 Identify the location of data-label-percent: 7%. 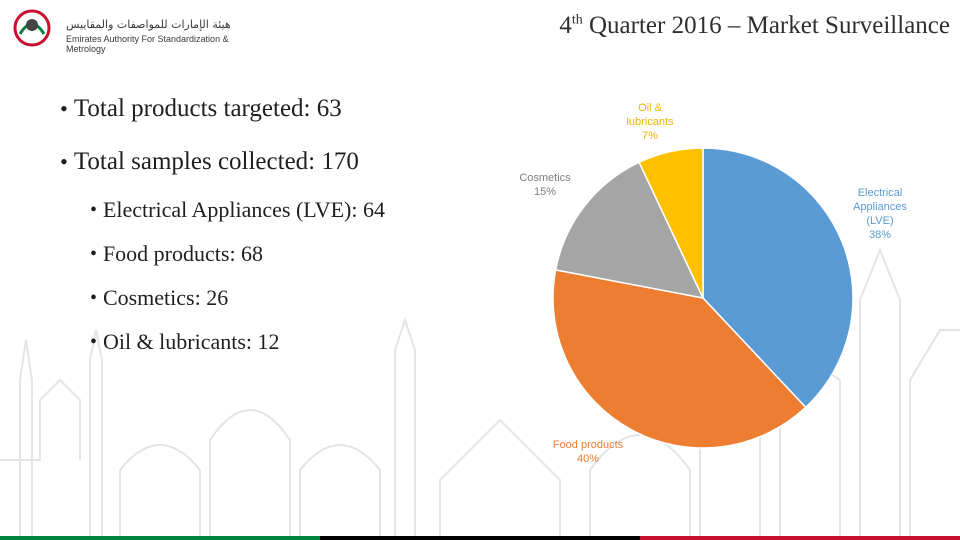
(650, 136).